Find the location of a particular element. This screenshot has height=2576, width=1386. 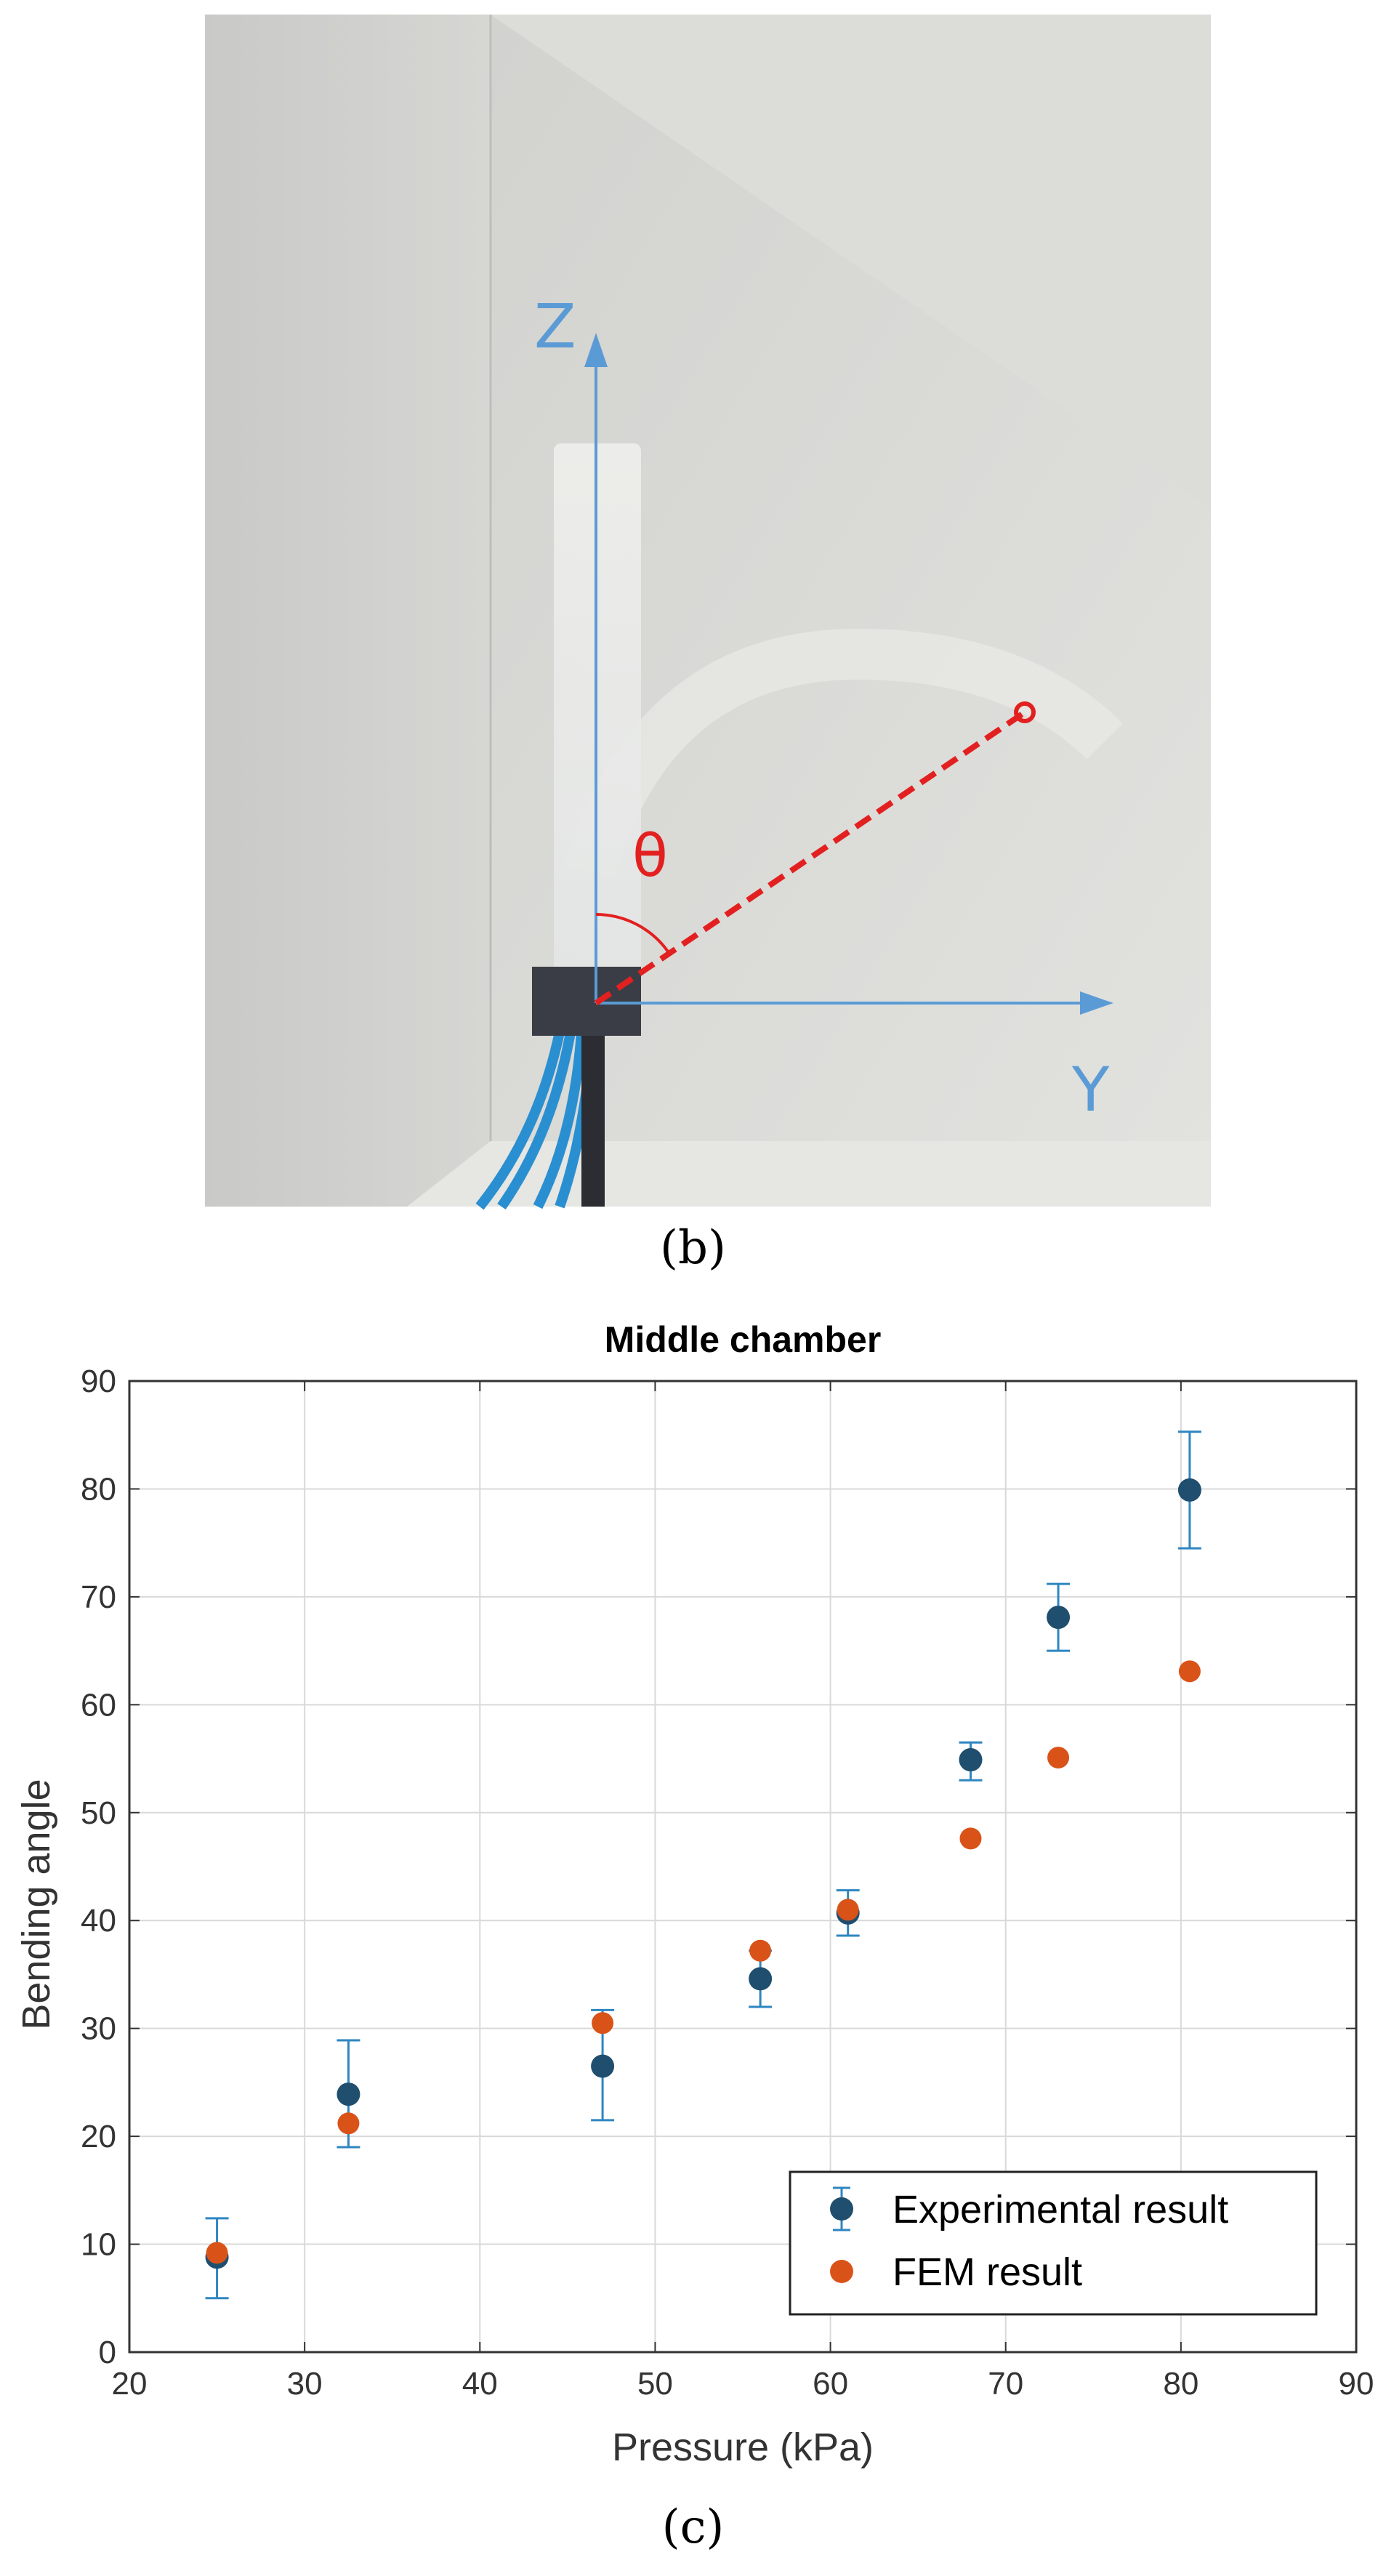

legend-marker-fem is located at coordinates (842, 2271).